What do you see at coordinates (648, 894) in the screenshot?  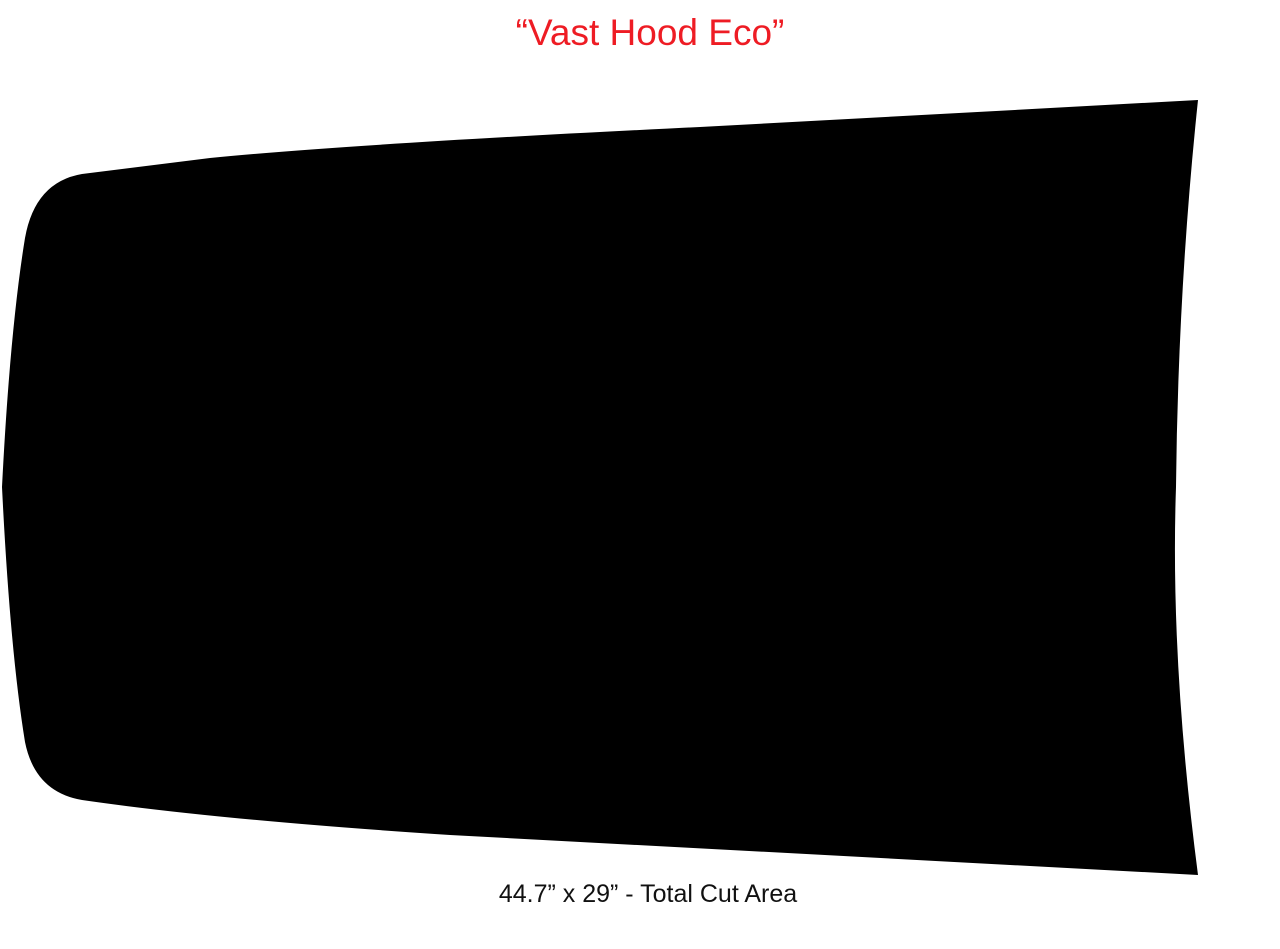 I see `cut-area-caption: 44.7” x 29” - Total Cut Area` at bounding box center [648, 894].